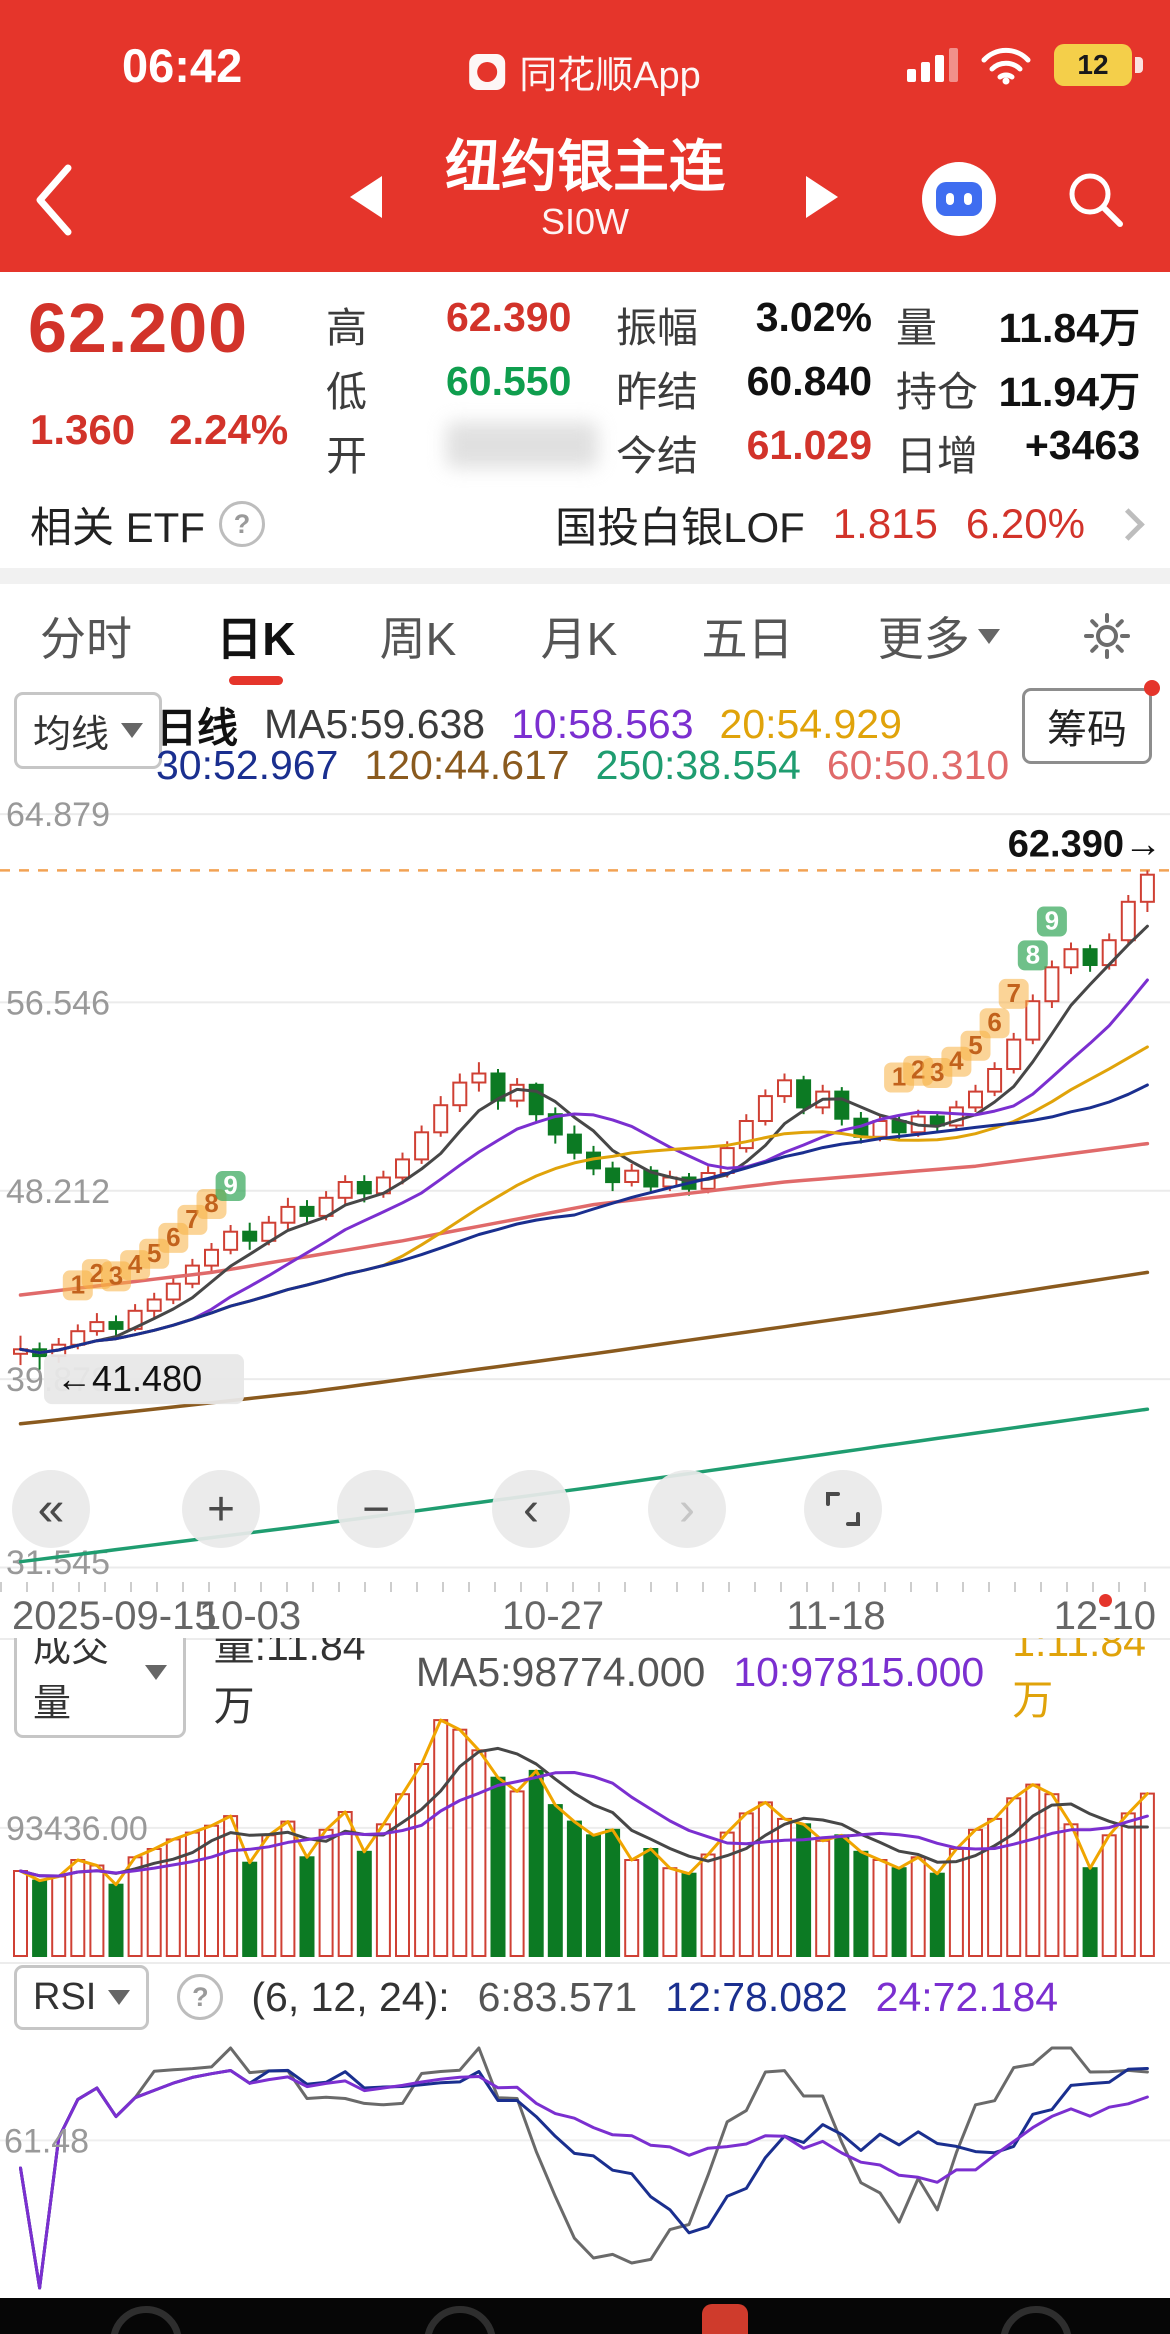 The width and height of the screenshot is (1170, 2334). Describe the element at coordinates (230, 1185) in the screenshot. I see `svg-text: 9` at that location.